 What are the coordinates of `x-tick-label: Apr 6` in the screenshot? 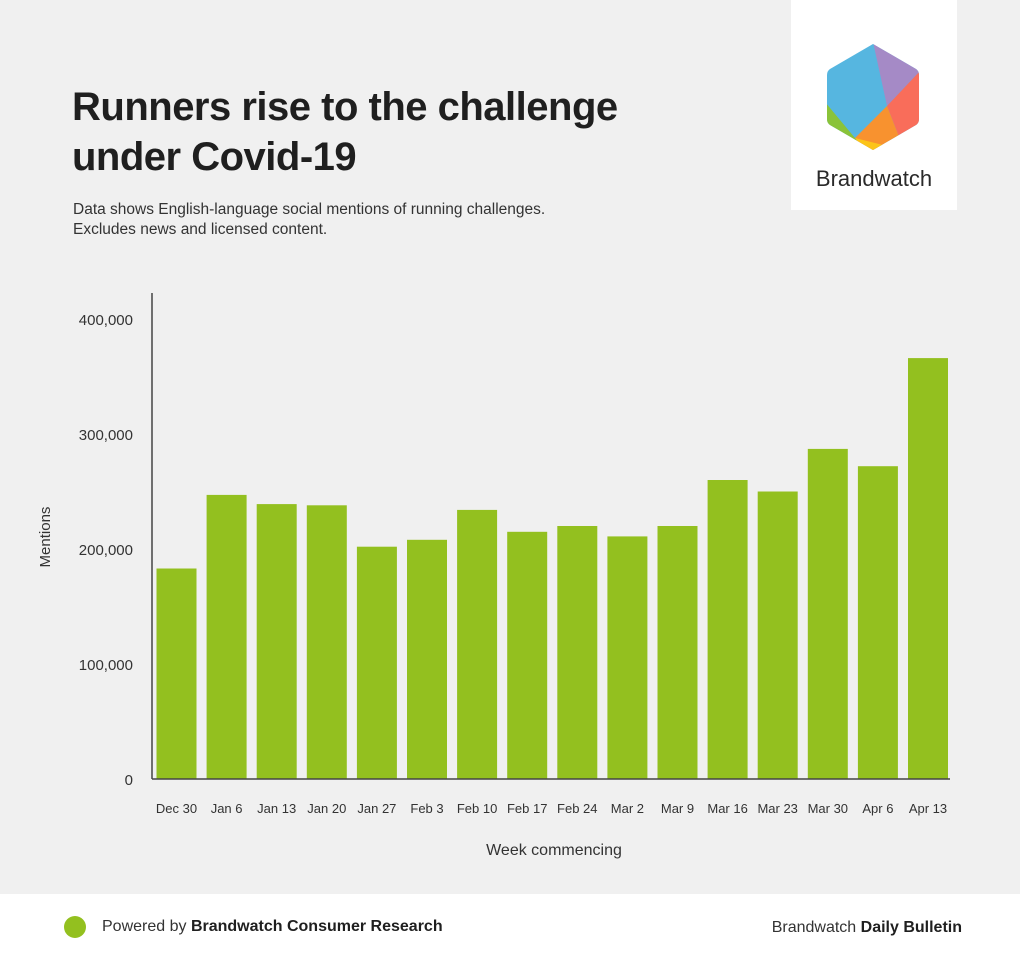 It's located at (877, 808).